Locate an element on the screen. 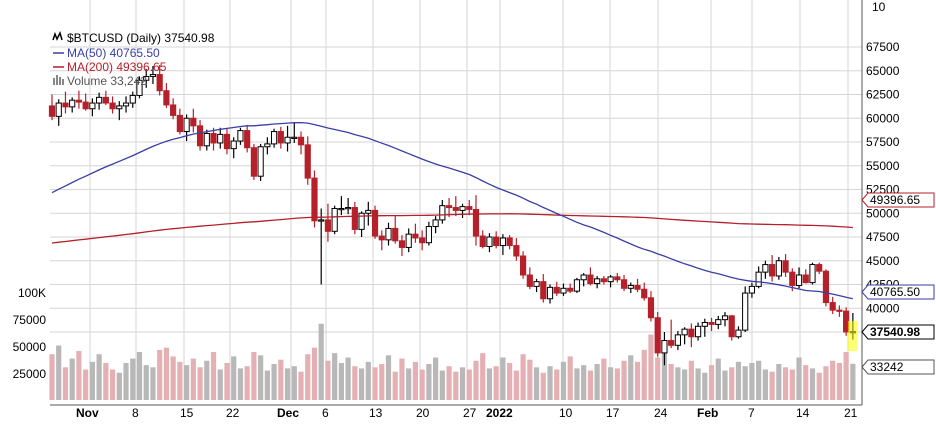 This screenshot has width=936, height=430. price-tick-label: 57500 is located at coordinates (883, 142).